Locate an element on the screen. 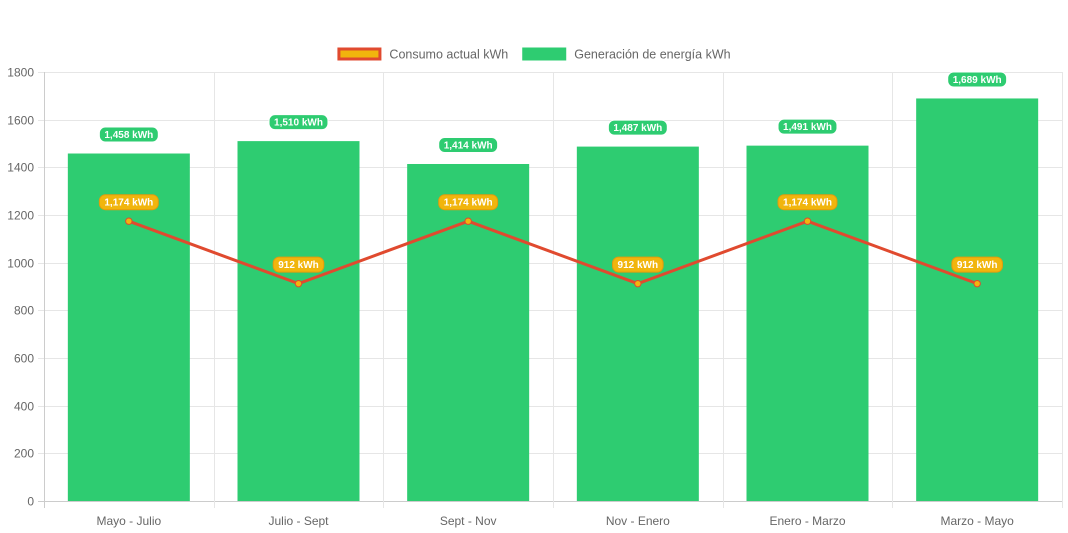 Image resolution: width=1068 pixels, height=533 pixels. x-tick-label: Marzo - Mayo is located at coordinates (977, 521).